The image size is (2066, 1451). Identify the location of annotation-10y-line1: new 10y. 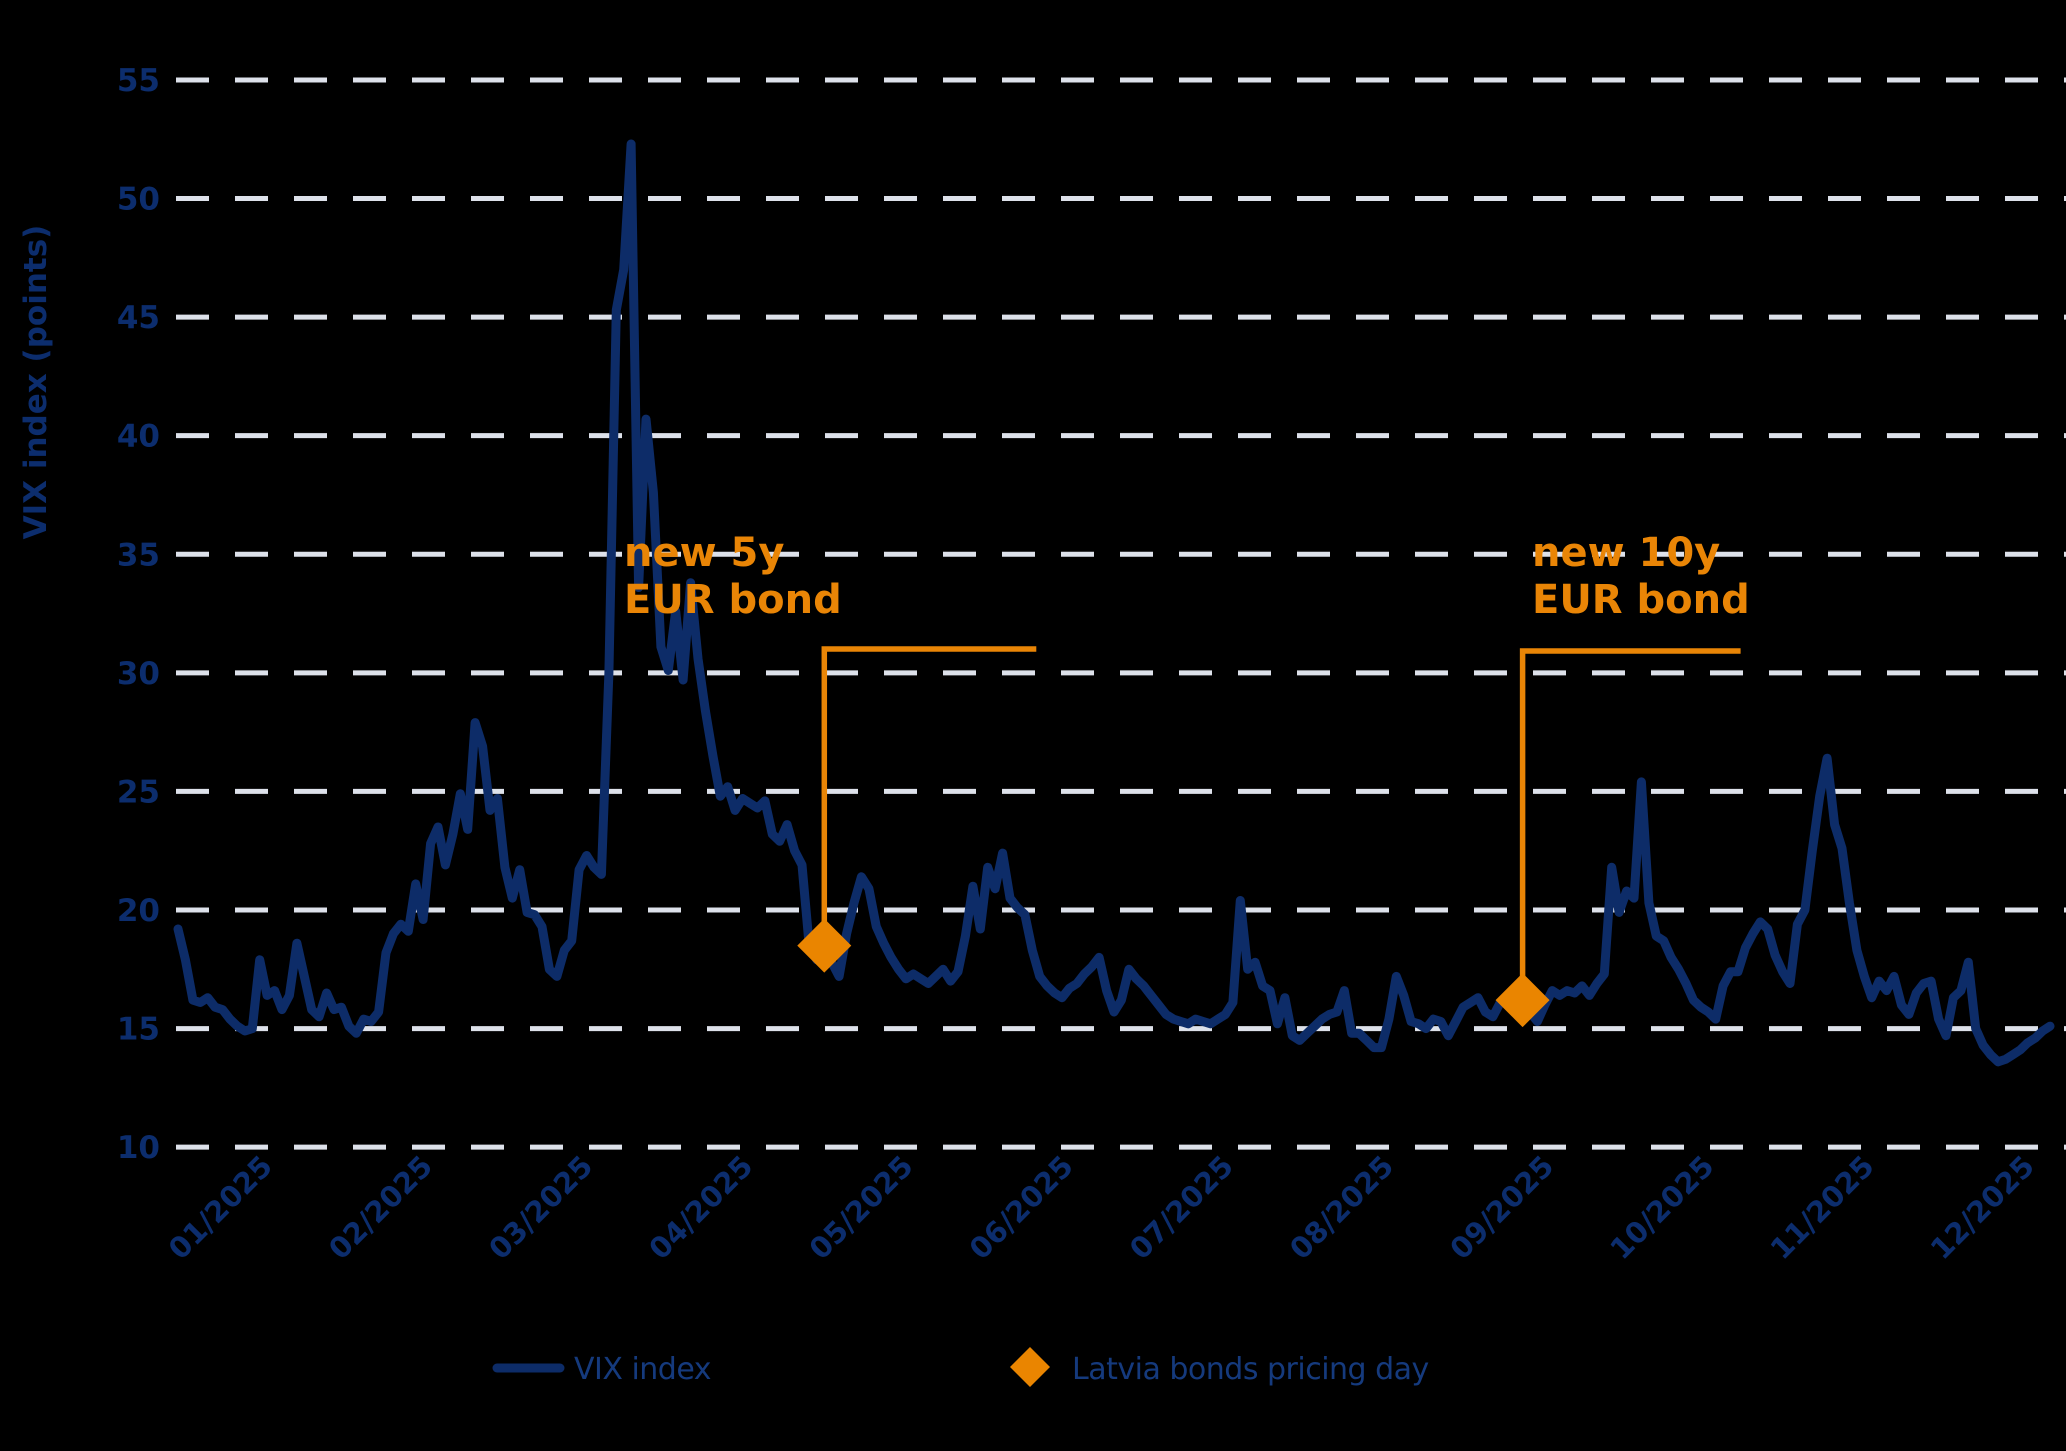
(1626, 553).